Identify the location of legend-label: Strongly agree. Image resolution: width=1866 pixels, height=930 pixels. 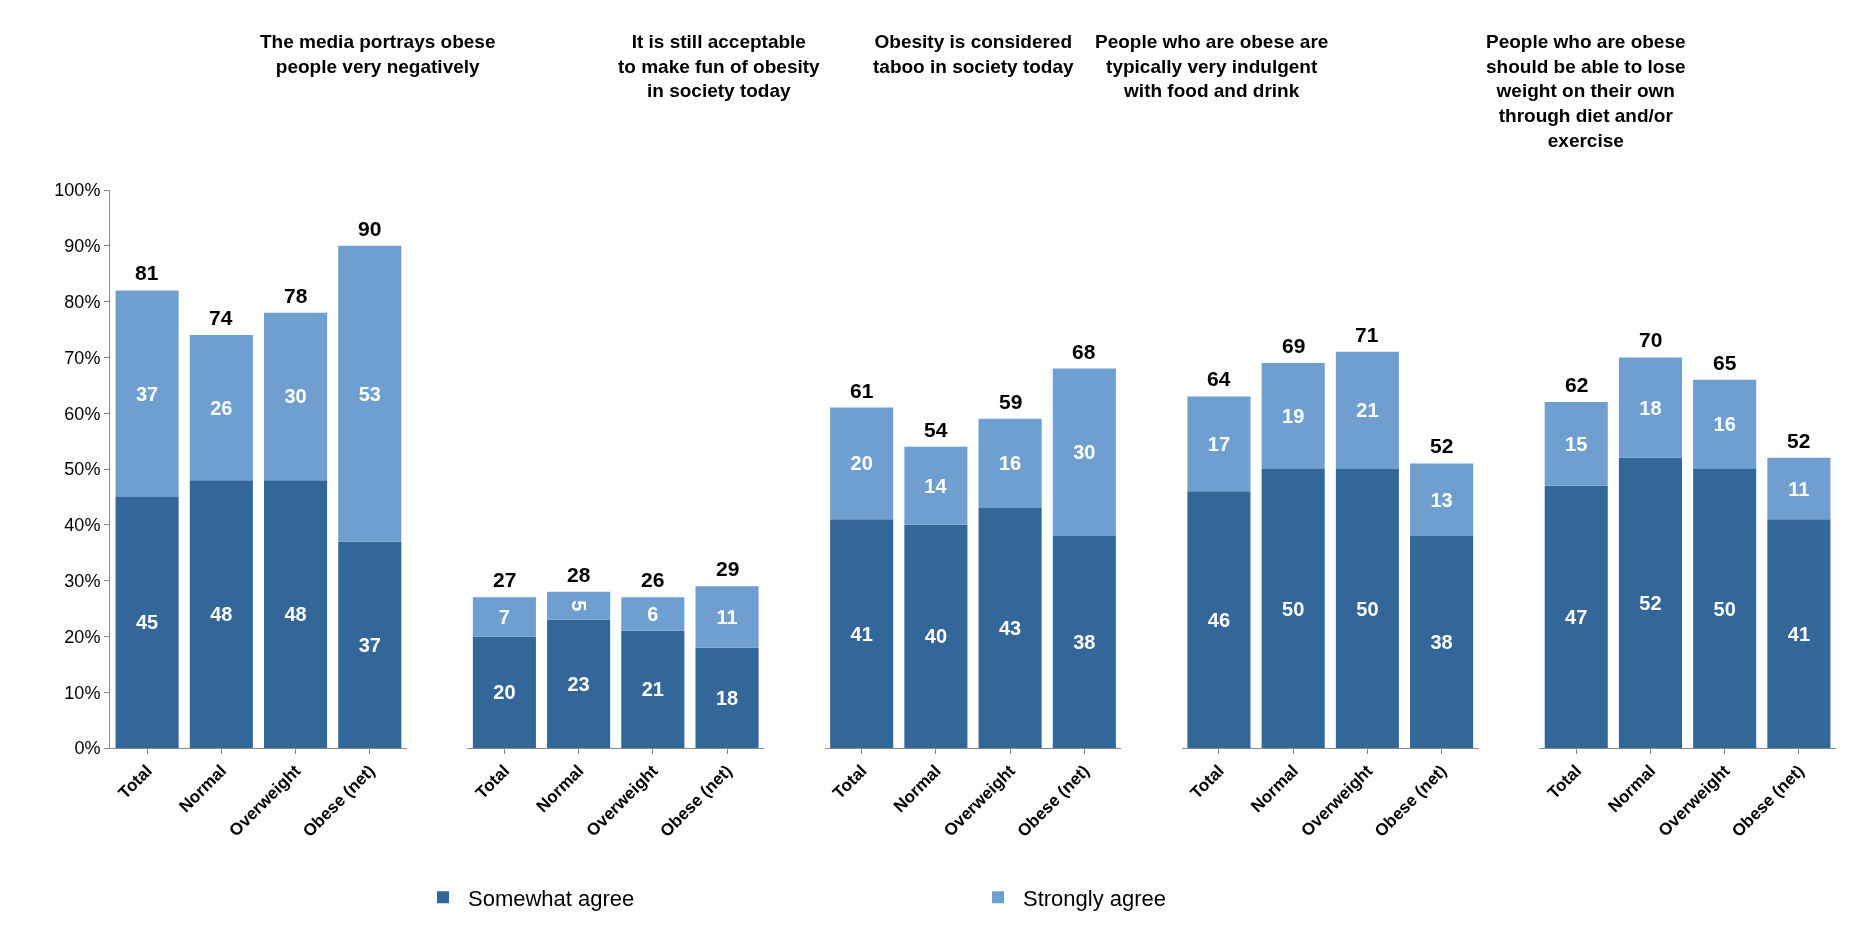
(1095, 898).